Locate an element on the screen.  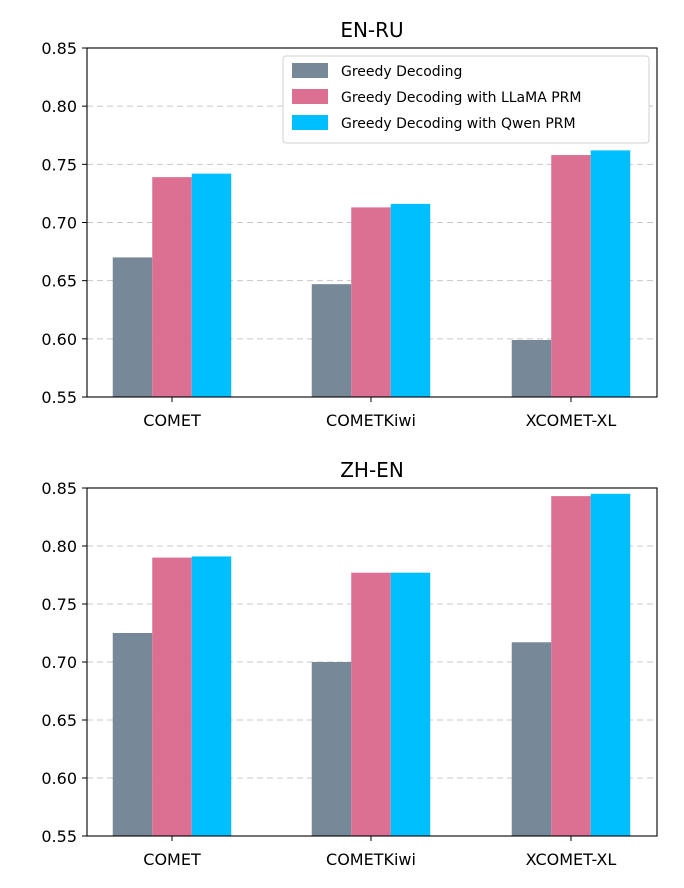
legend-swatch-greedy is located at coordinates (310, 70).